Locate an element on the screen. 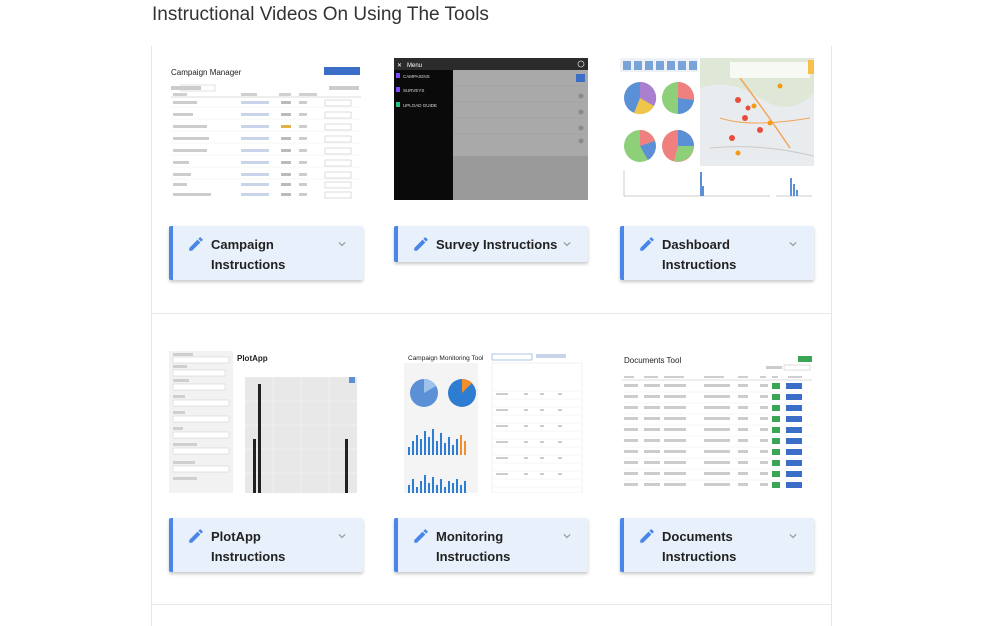 The width and height of the screenshot is (994, 626). plotapp-thumbnail: PlotApp is located at coordinates (266, 422).